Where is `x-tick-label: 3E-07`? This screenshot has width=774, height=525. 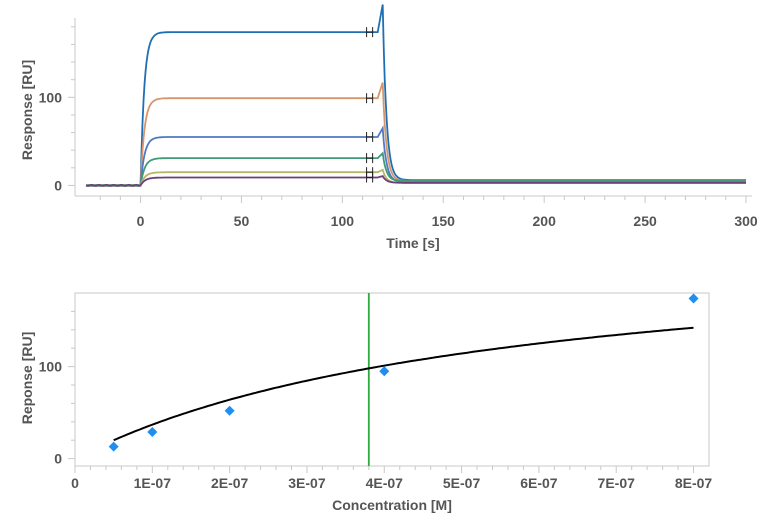
x-tick-label: 3E-07 is located at coordinates (307, 483).